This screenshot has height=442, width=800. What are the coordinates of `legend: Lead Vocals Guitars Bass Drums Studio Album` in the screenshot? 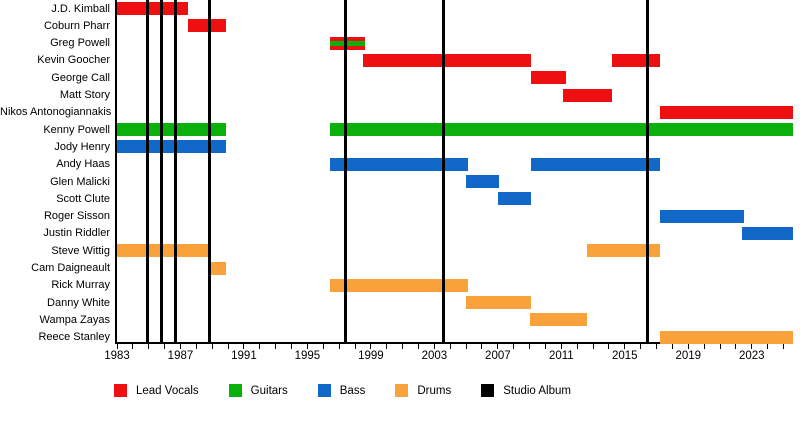 It's located at (342, 390).